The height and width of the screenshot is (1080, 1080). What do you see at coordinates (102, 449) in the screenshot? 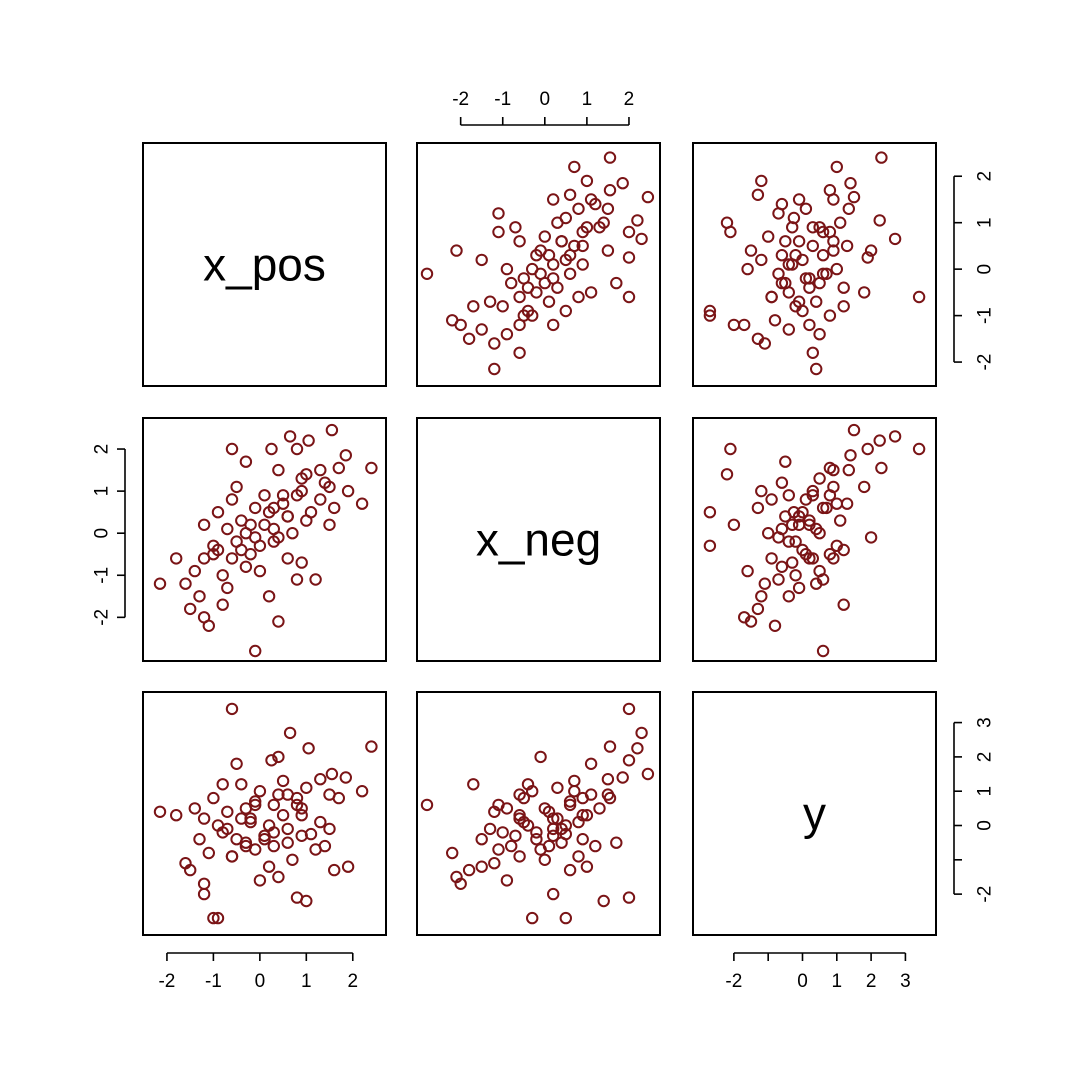
I see `tick-label-left-x_neg-4: 2` at bounding box center [102, 449].